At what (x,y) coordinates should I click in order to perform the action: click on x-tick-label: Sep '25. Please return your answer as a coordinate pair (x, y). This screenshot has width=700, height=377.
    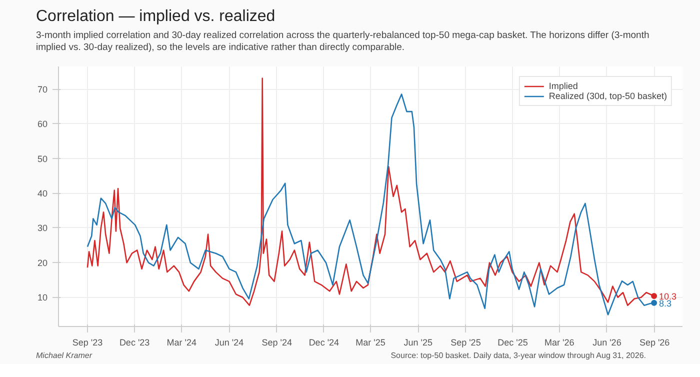
    Looking at the image, I should click on (465, 343).